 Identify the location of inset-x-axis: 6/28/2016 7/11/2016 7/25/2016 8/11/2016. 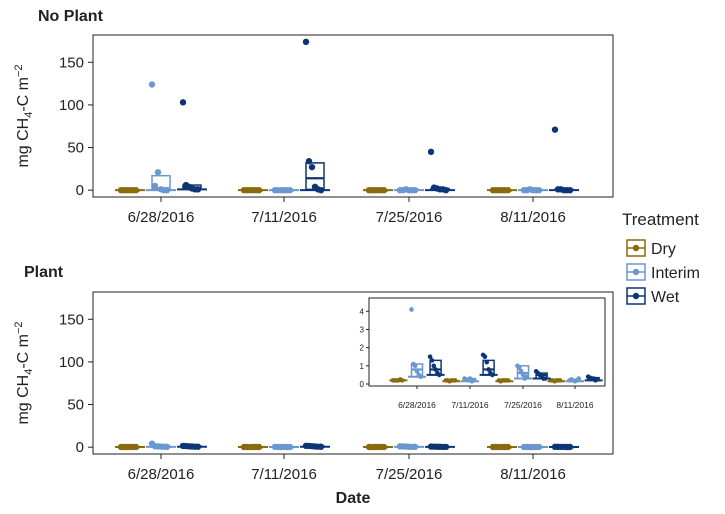
(496, 398).